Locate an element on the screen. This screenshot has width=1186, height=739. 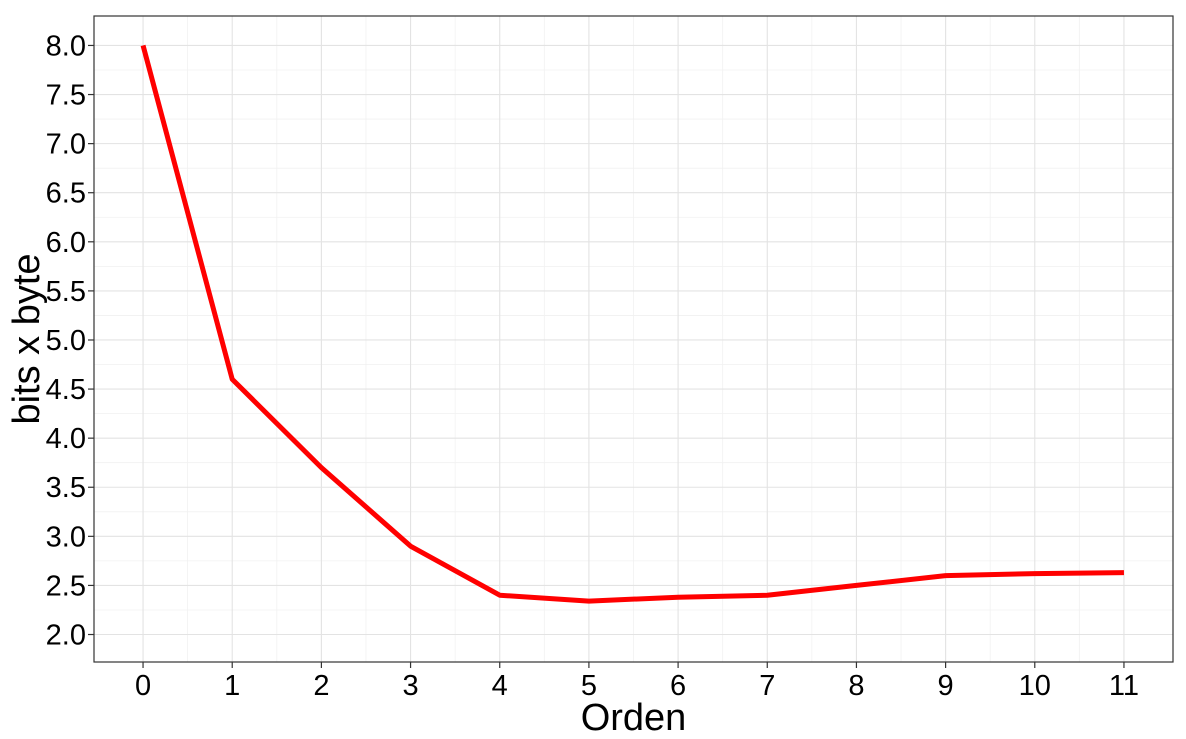
x-axis-title: Orden is located at coordinates (634, 718).